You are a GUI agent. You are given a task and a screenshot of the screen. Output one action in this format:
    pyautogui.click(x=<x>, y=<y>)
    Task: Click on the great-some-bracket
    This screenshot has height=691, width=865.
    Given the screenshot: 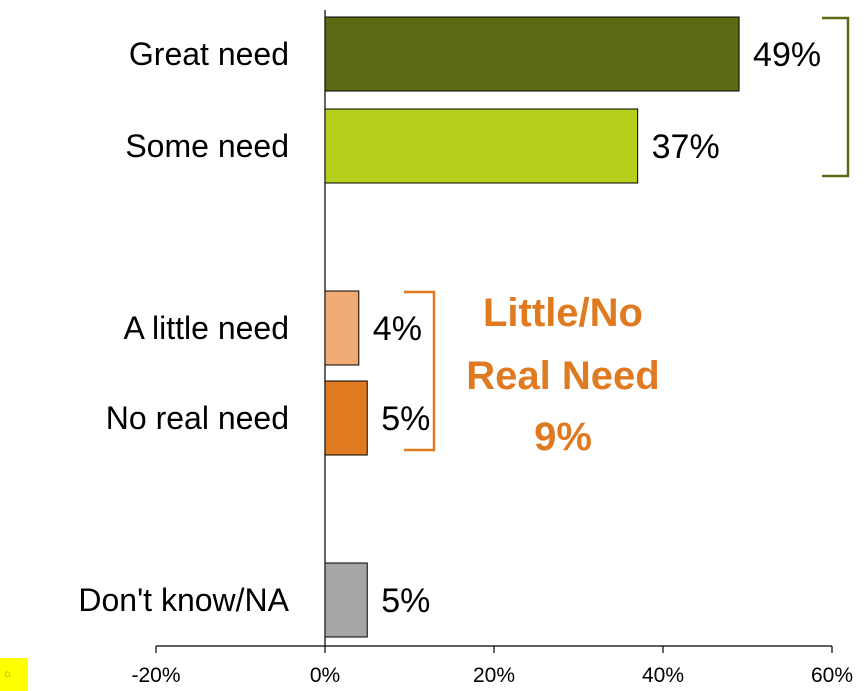 What is the action you would take?
    pyautogui.click(x=836, y=97)
    